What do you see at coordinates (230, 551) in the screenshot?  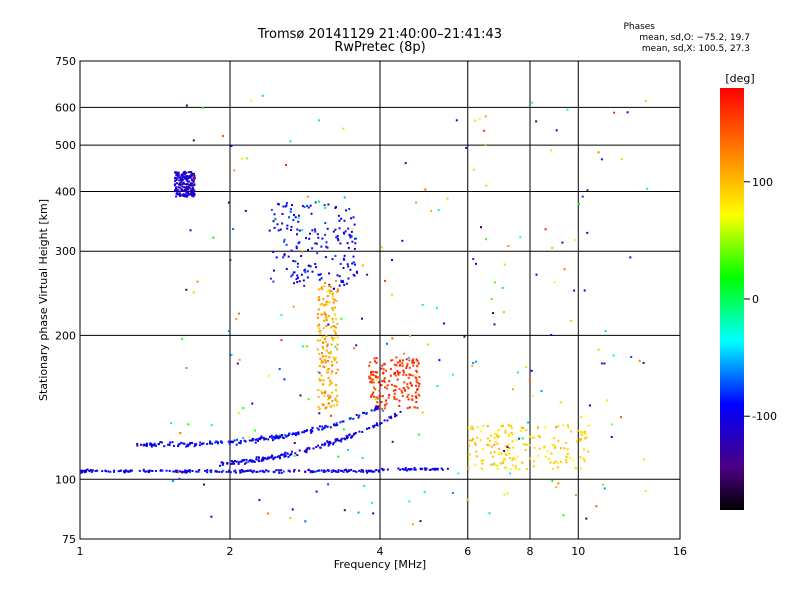 I see `x-tick-label: 2` at bounding box center [230, 551].